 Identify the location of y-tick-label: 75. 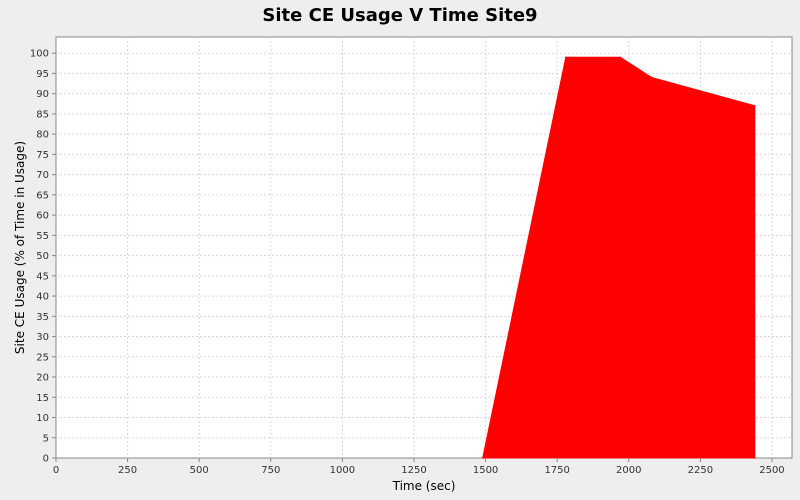
(42, 155).